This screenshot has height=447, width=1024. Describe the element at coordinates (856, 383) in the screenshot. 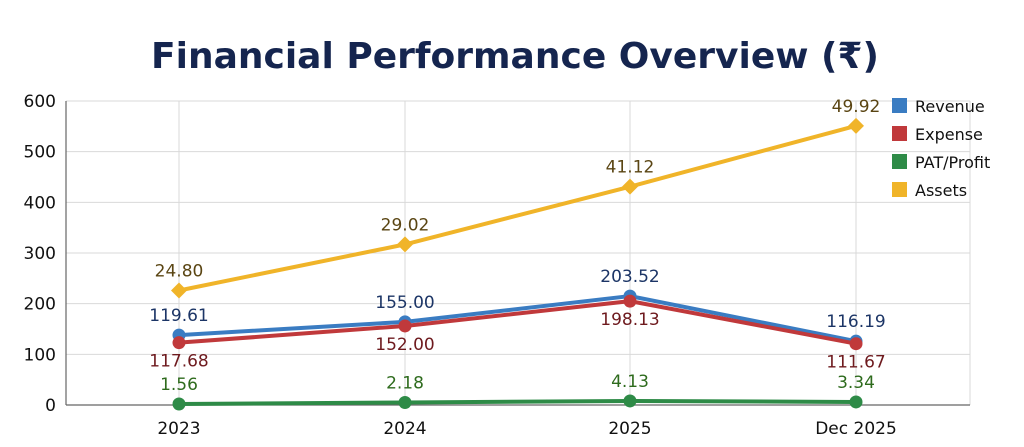

I see `data-label-pat-profit: 3.34` at that location.